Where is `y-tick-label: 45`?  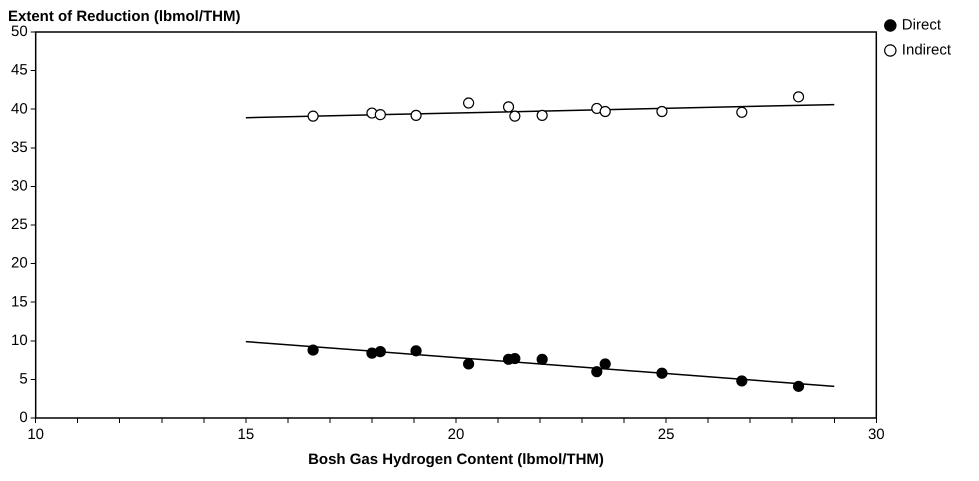
y-tick-label: 45 is located at coordinates (19, 70).